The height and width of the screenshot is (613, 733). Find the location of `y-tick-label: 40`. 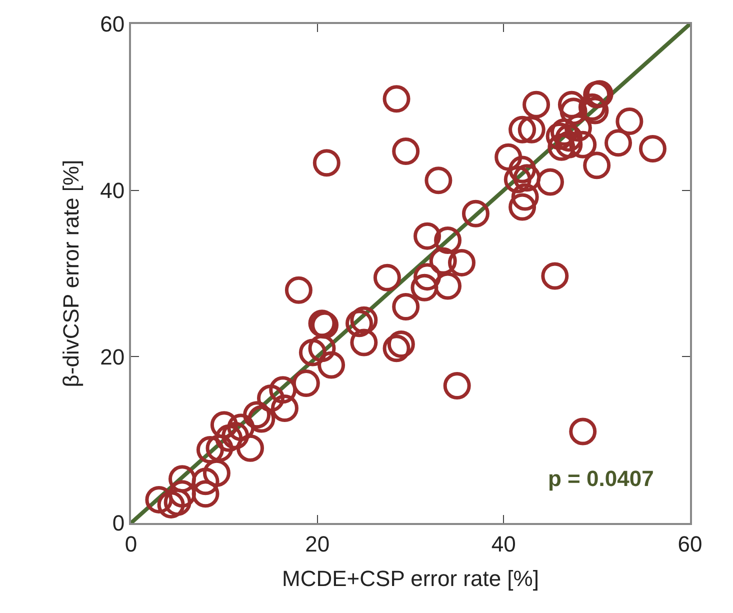

y-tick-label: 40 is located at coordinates (112, 191).